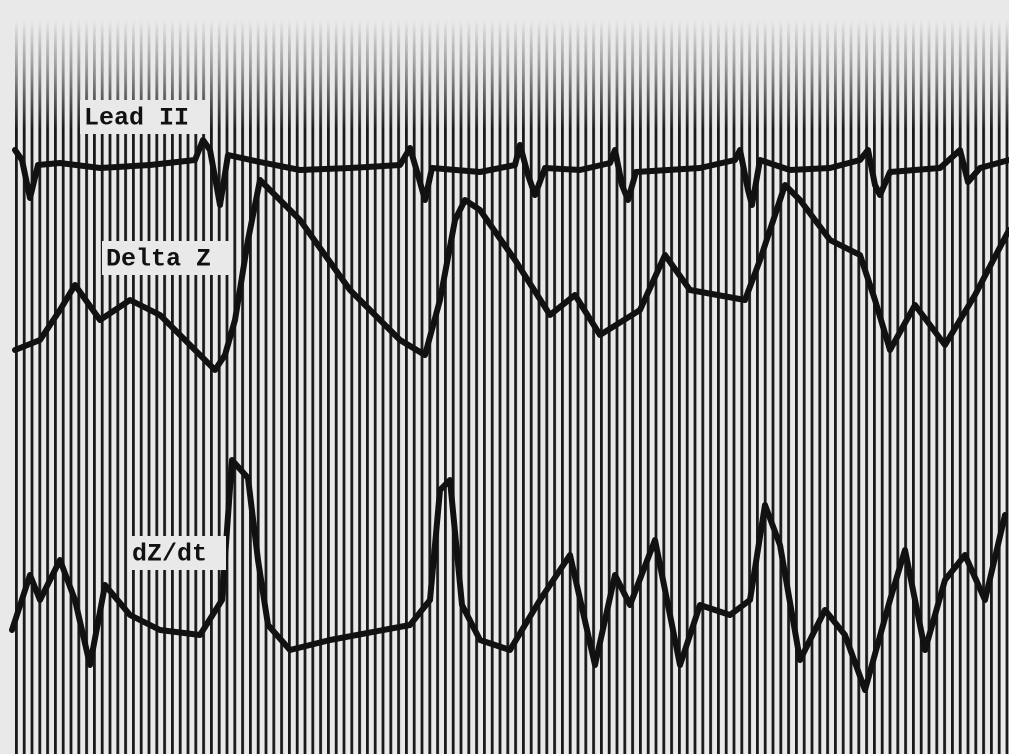 This screenshot has height=754, width=1009. I want to click on trace-label: dZ/dt, so click(169, 554).